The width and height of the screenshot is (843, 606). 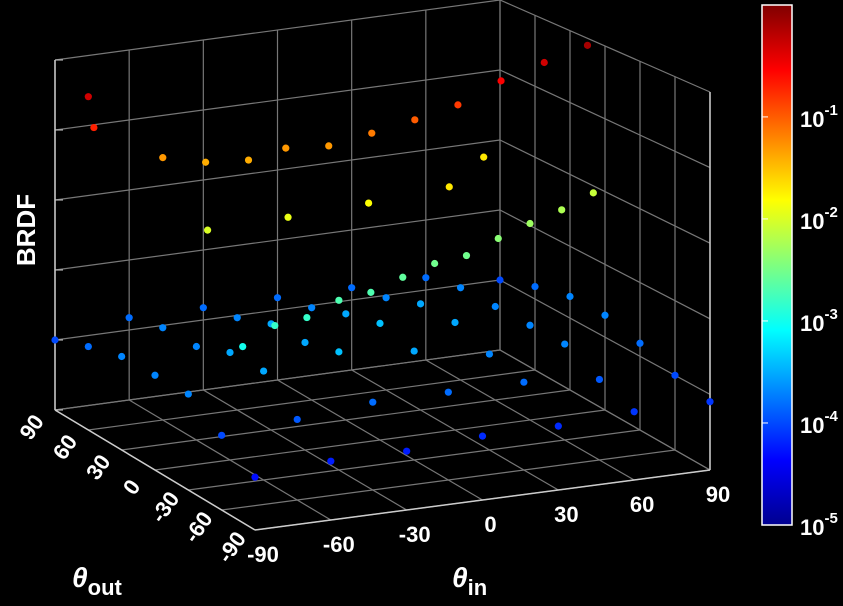 I want to click on axis-edge, so click(x=155, y=470).